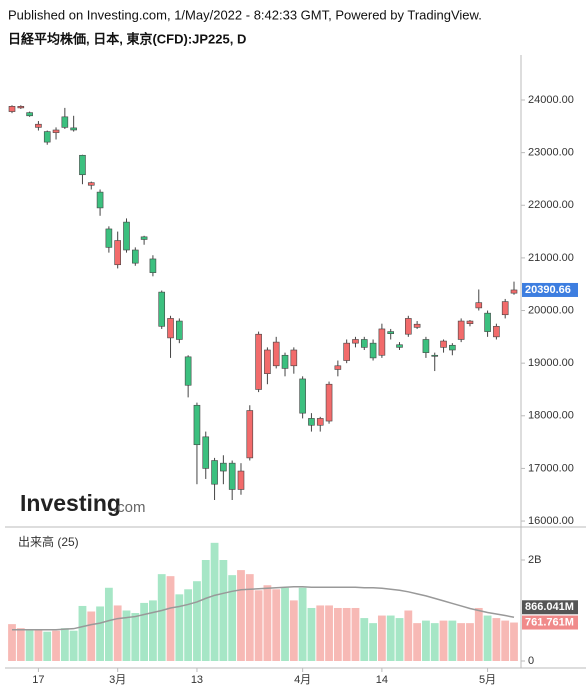  I want to click on volume-tick-label: 0, so click(531, 661).